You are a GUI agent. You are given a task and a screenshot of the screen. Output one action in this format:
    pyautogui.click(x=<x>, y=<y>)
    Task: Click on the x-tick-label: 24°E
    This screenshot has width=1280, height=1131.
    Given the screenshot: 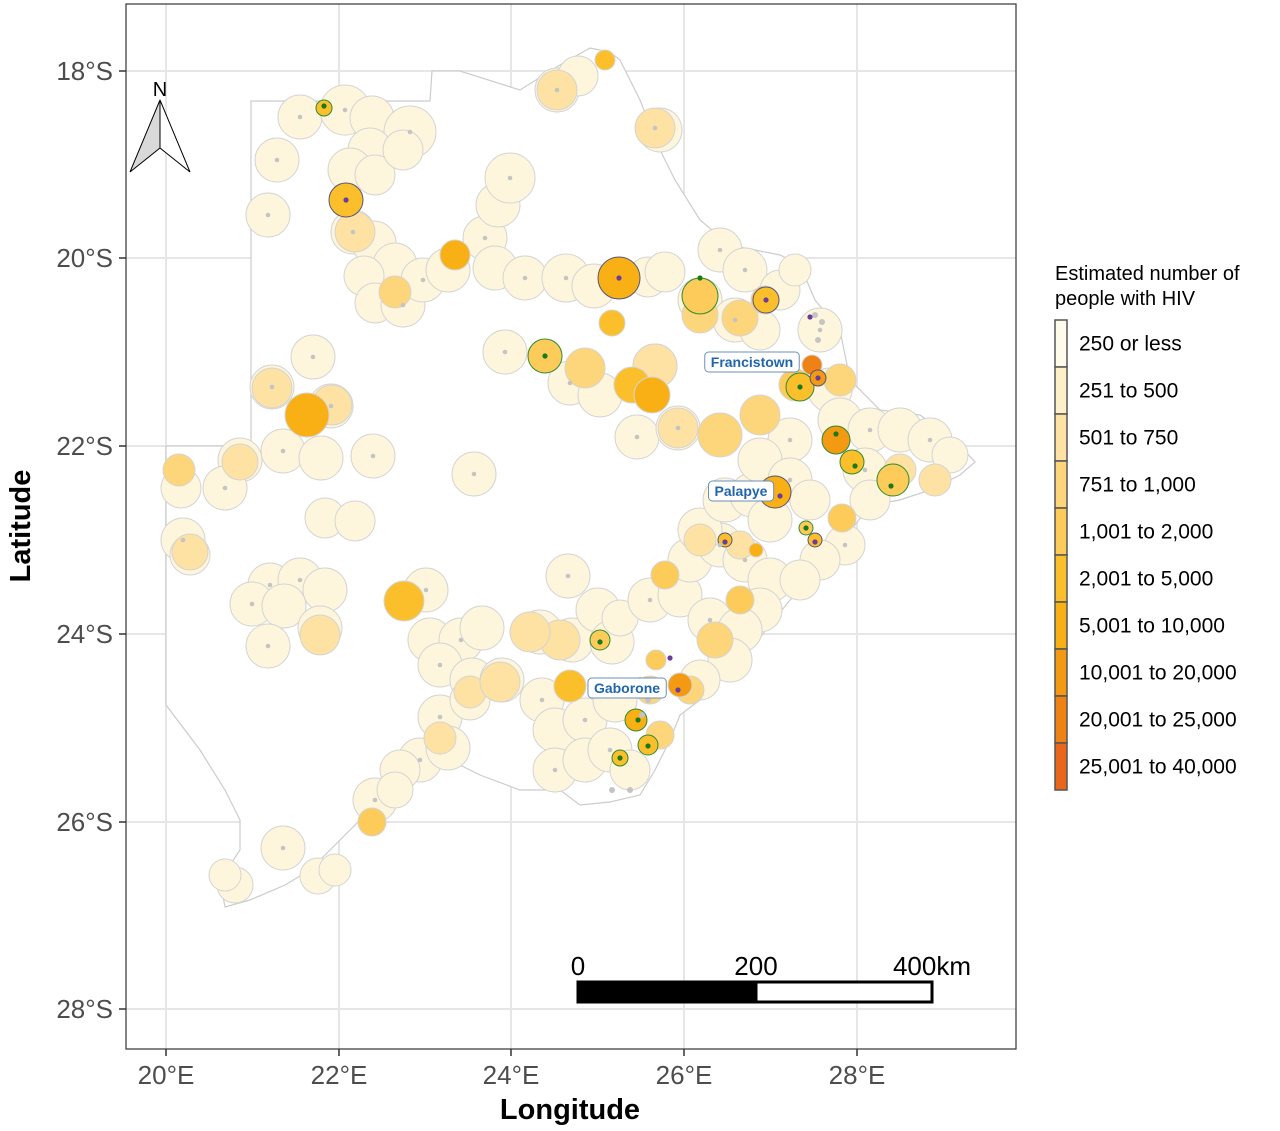 What is the action you would take?
    pyautogui.click(x=511, y=1075)
    